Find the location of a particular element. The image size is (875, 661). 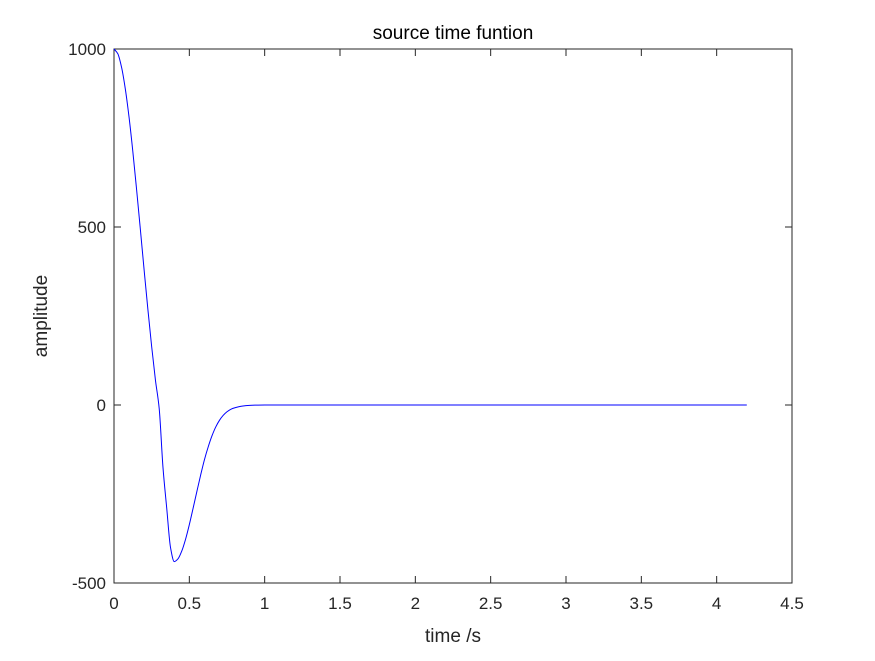

x-tick-label: 4 is located at coordinates (716, 603).